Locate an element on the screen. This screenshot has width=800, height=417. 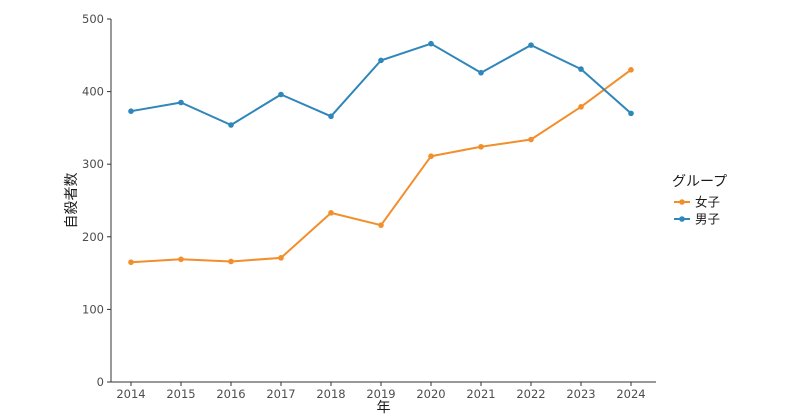
series-line is located at coordinates (381, 84).